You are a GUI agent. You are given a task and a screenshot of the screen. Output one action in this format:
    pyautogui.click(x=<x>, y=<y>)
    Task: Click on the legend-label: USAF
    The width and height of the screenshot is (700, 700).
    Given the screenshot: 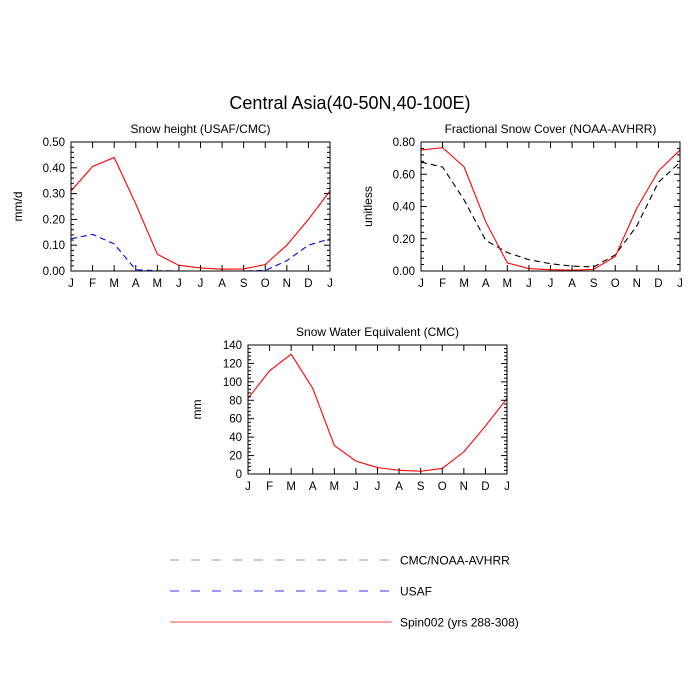 What is the action you would take?
    pyautogui.click(x=416, y=592)
    